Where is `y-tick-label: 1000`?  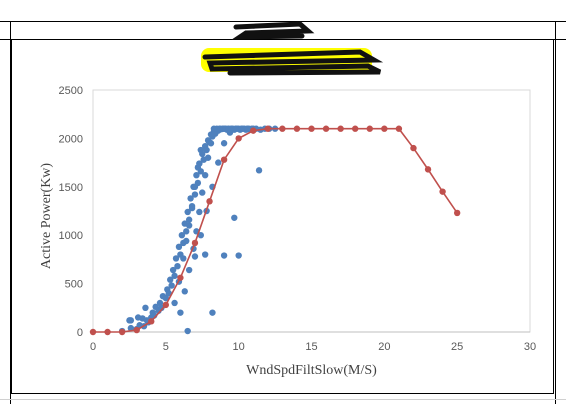
y-tick-label: 1000 is located at coordinates (71, 236).